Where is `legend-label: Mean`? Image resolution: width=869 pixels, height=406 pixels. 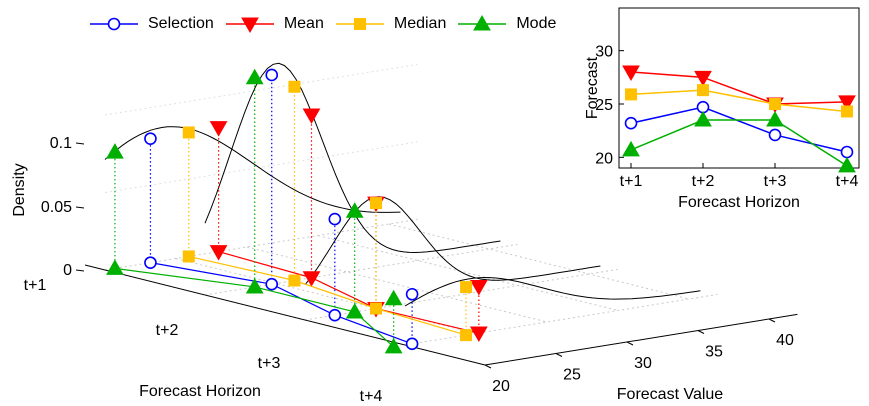
legend-label: Mean is located at coordinates (303, 23).